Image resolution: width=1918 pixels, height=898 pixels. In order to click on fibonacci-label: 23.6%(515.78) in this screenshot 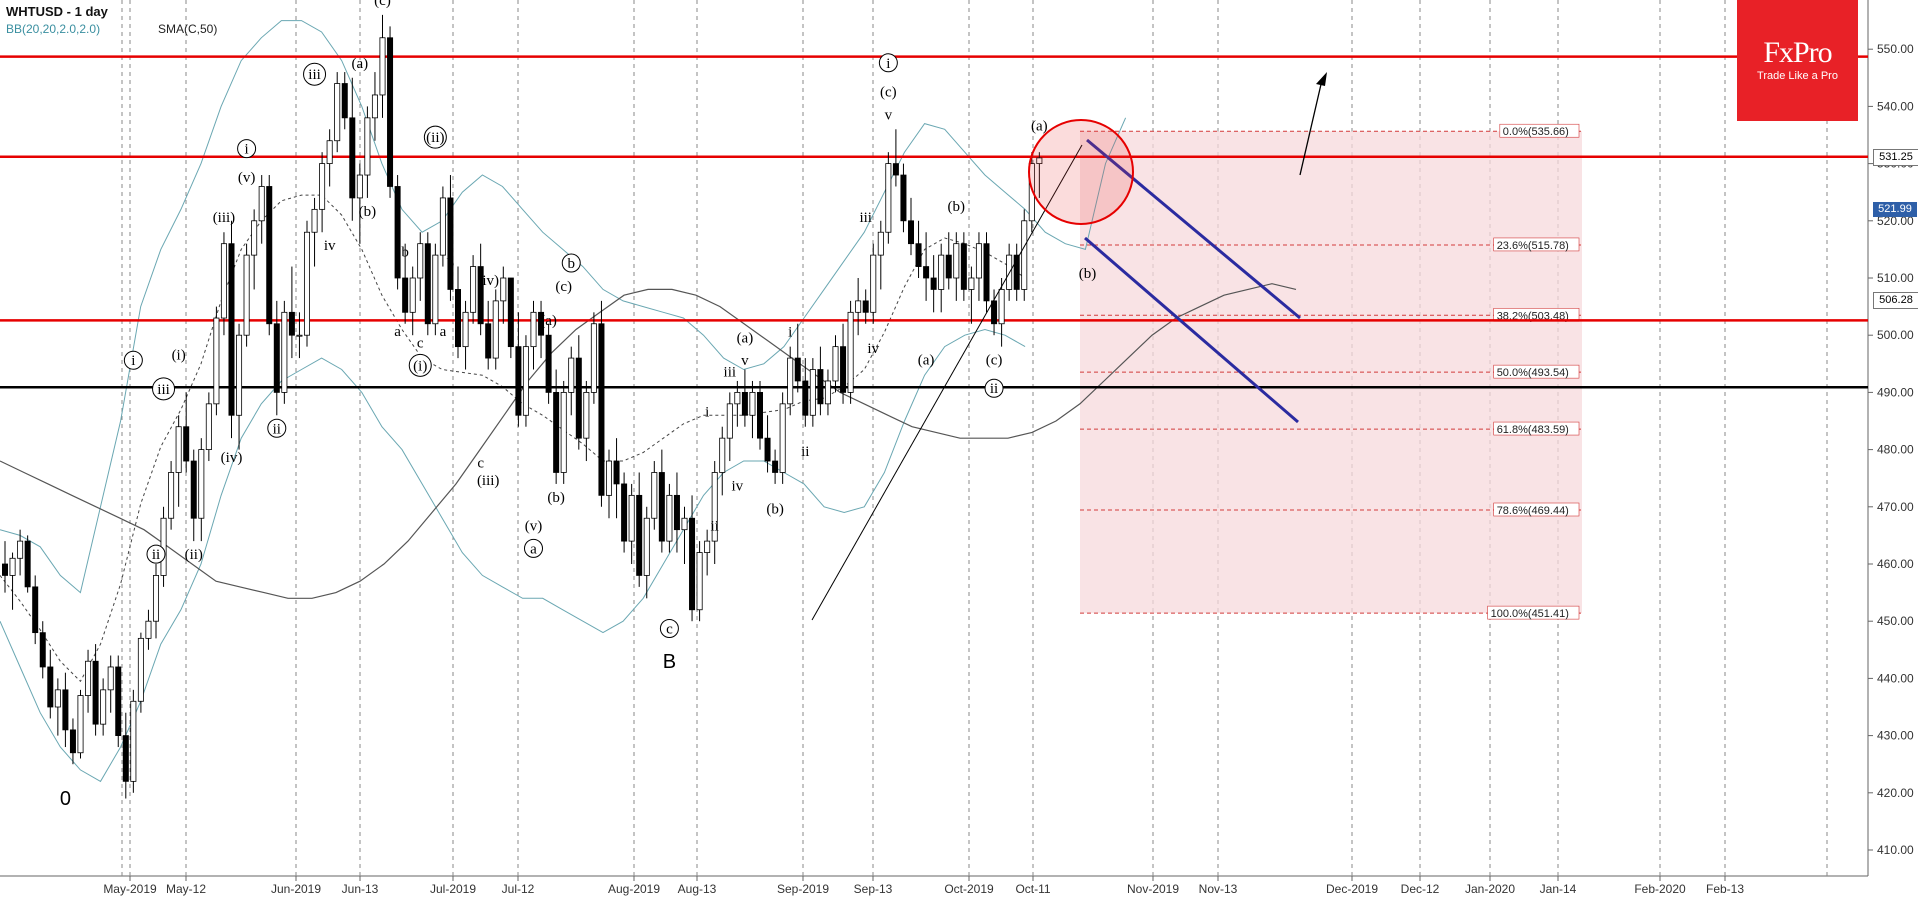, I will do `click(1533, 246)`.